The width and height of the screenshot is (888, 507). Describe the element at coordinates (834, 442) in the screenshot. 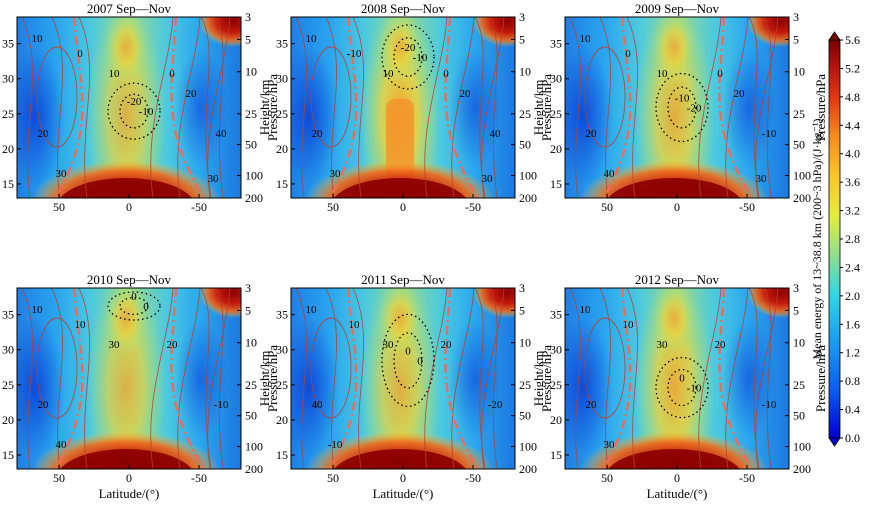

I see `colorbar-min-arrow` at that location.